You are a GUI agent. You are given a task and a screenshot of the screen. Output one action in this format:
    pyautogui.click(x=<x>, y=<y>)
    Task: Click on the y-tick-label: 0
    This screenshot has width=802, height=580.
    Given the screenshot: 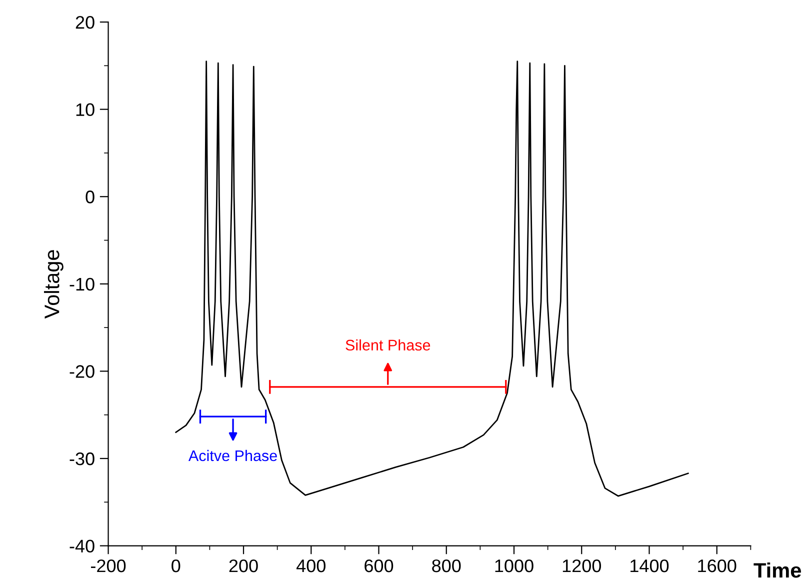 What is the action you would take?
    pyautogui.click(x=90, y=197)
    